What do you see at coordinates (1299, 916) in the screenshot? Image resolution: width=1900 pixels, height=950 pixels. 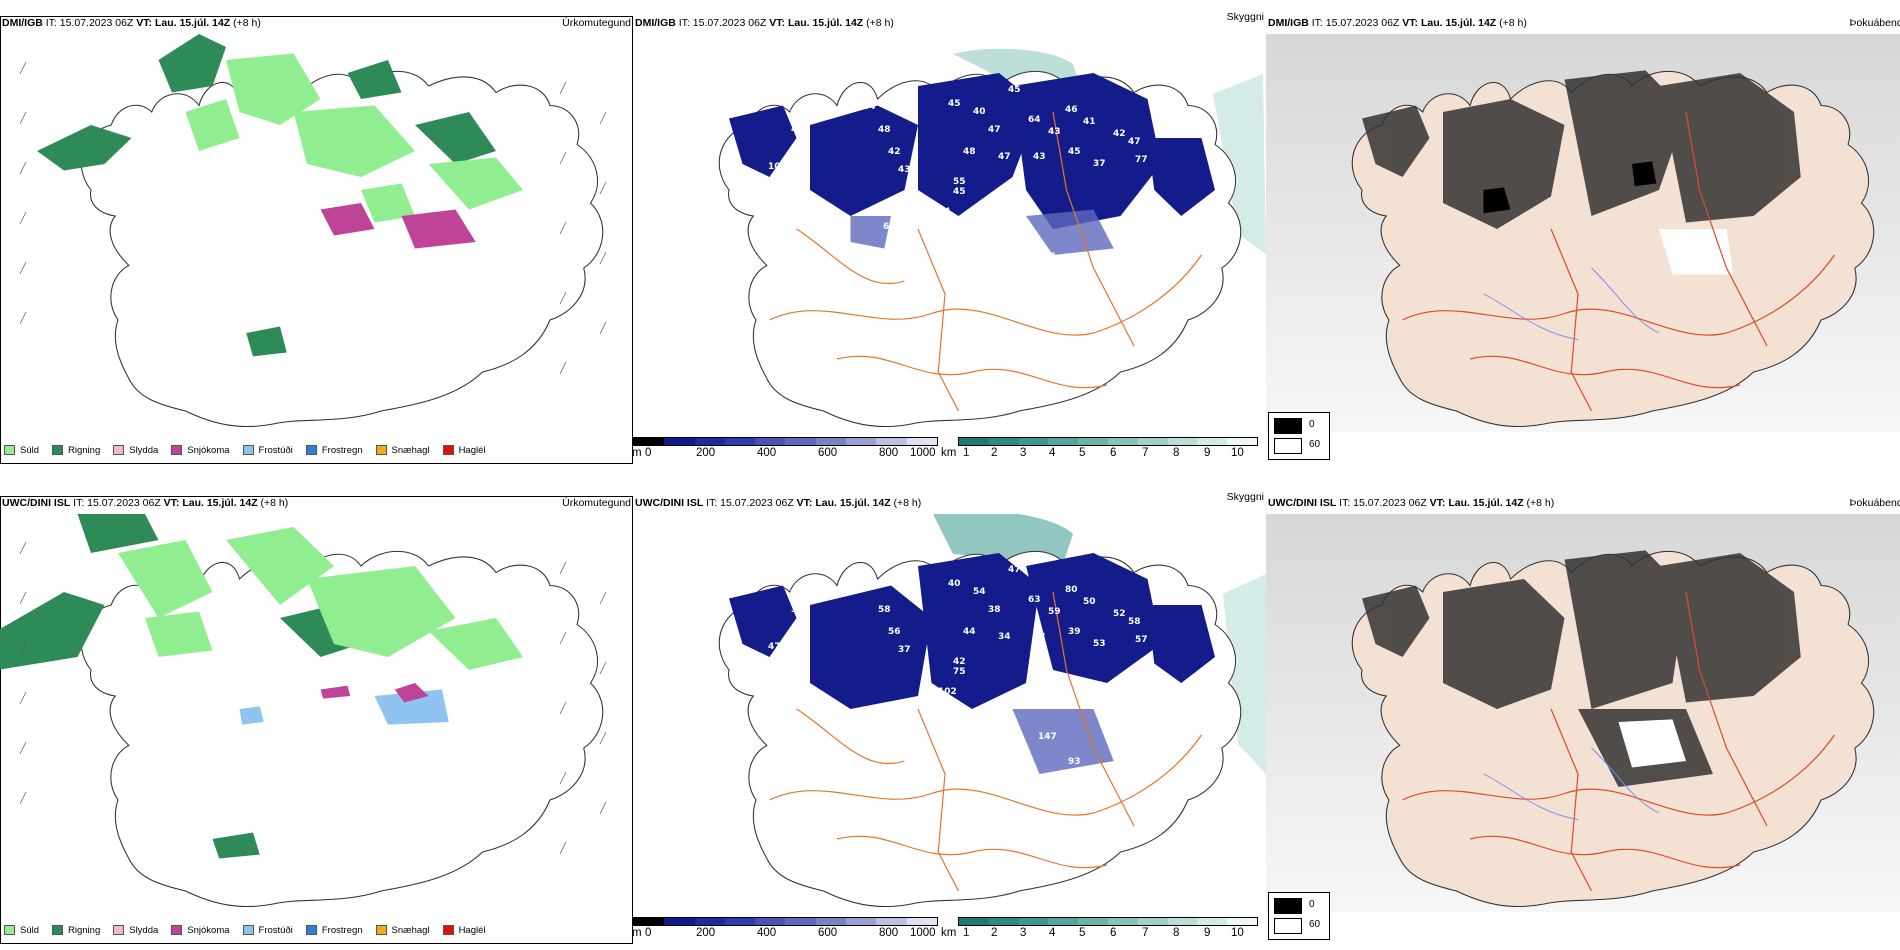 I see `fog-legend-bottom: 0 60` at bounding box center [1299, 916].